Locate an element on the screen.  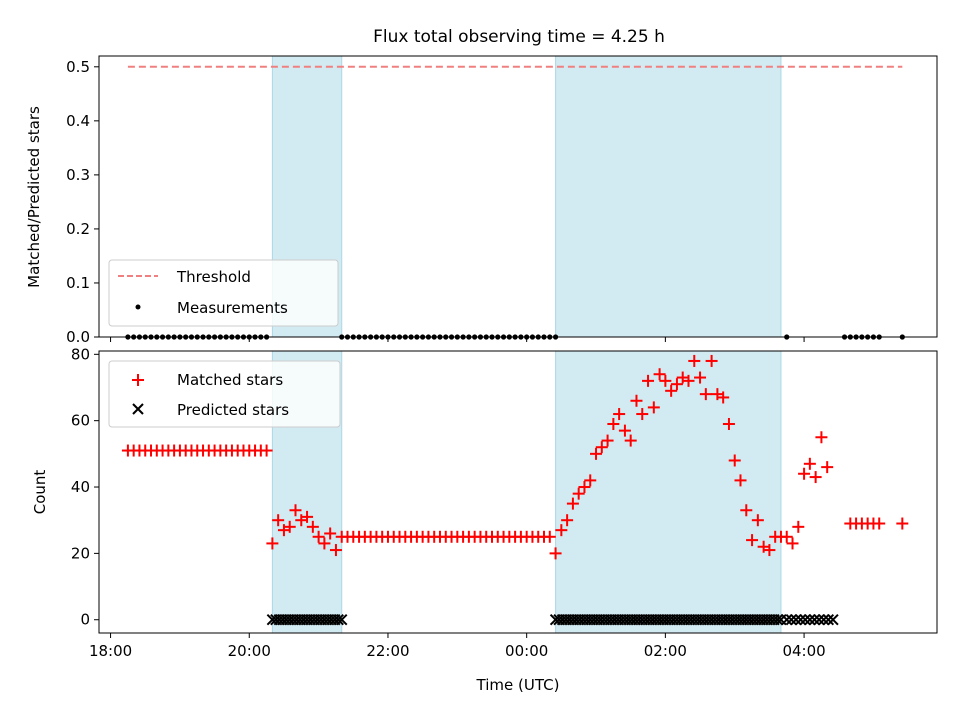
top-ylabel: Matched/Predicted stars is located at coordinates (34, 197).